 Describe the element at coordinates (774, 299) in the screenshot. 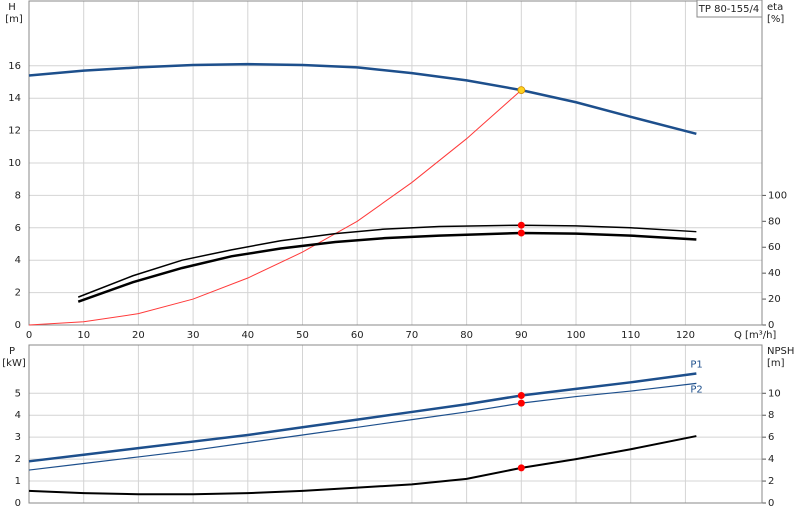

I see `y2-tick-label: 20` at that location.